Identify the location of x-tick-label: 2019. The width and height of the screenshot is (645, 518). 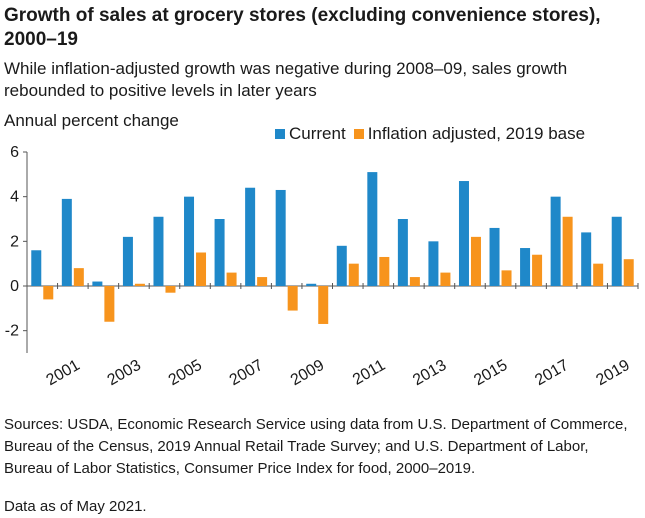
(612, 373).